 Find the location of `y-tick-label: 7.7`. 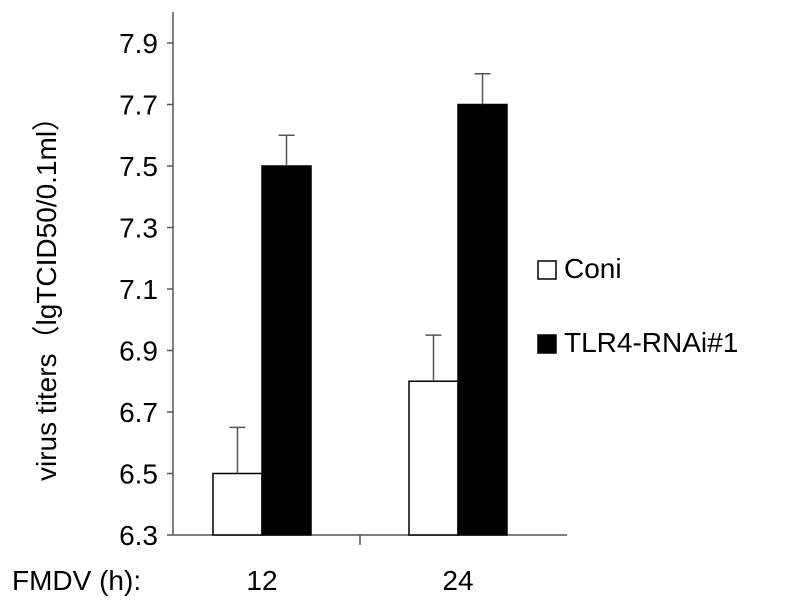

y-tick-label: 7.7 is located at coordinates (138, 105).